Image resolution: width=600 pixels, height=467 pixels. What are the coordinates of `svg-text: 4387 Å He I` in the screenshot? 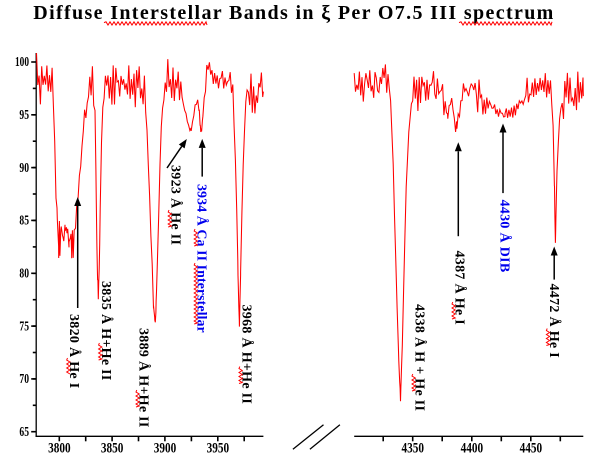 It's located at (460, 288).